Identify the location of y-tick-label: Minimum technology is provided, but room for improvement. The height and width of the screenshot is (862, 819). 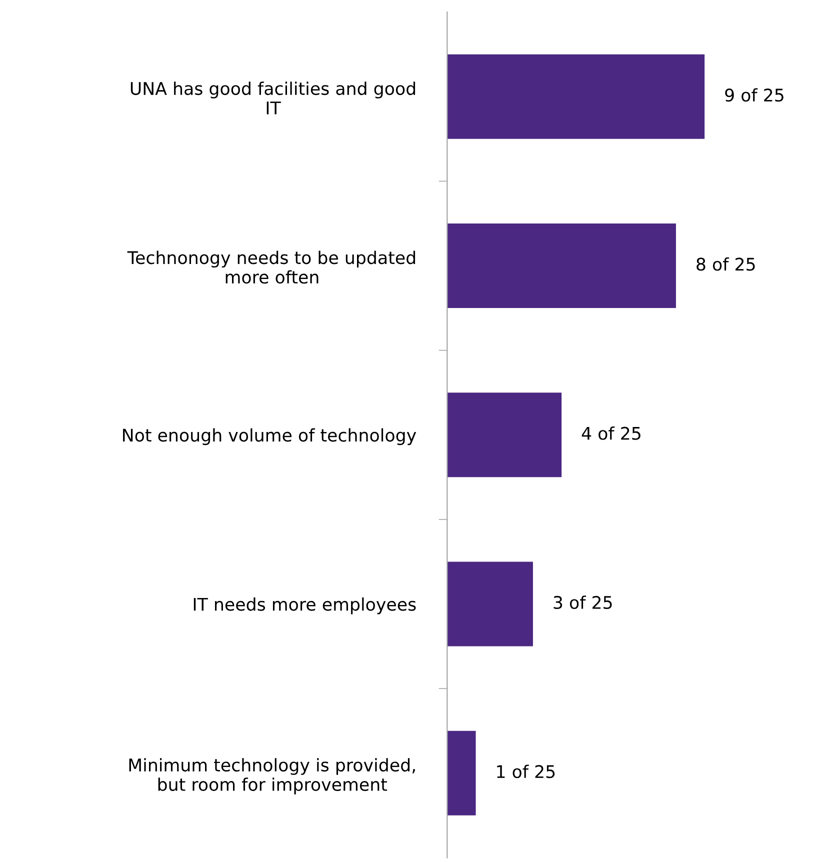
(272, 776).